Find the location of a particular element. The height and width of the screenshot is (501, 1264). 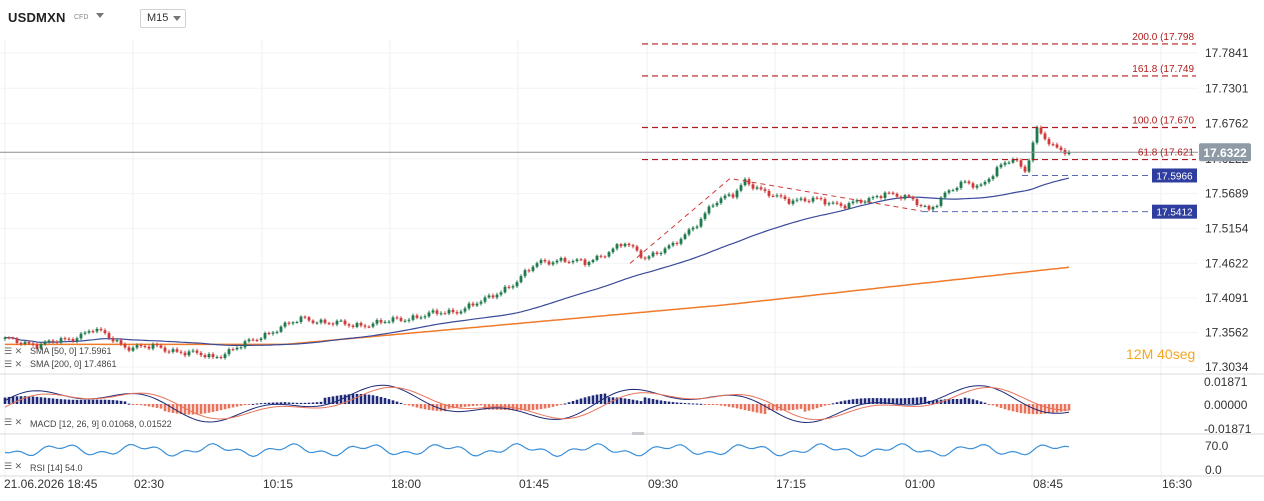

level-box-label-1: 17.5412 is located at coordinates (1174, 213).